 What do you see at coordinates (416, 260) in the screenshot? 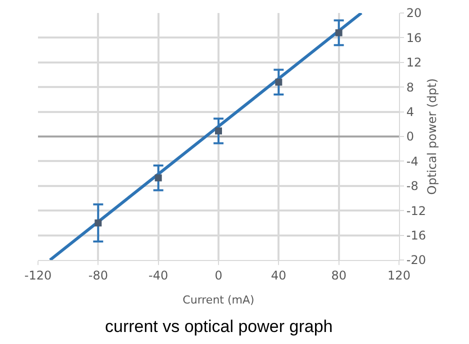
I see `y-tick-label: -20` at bounding box center [416, 260].